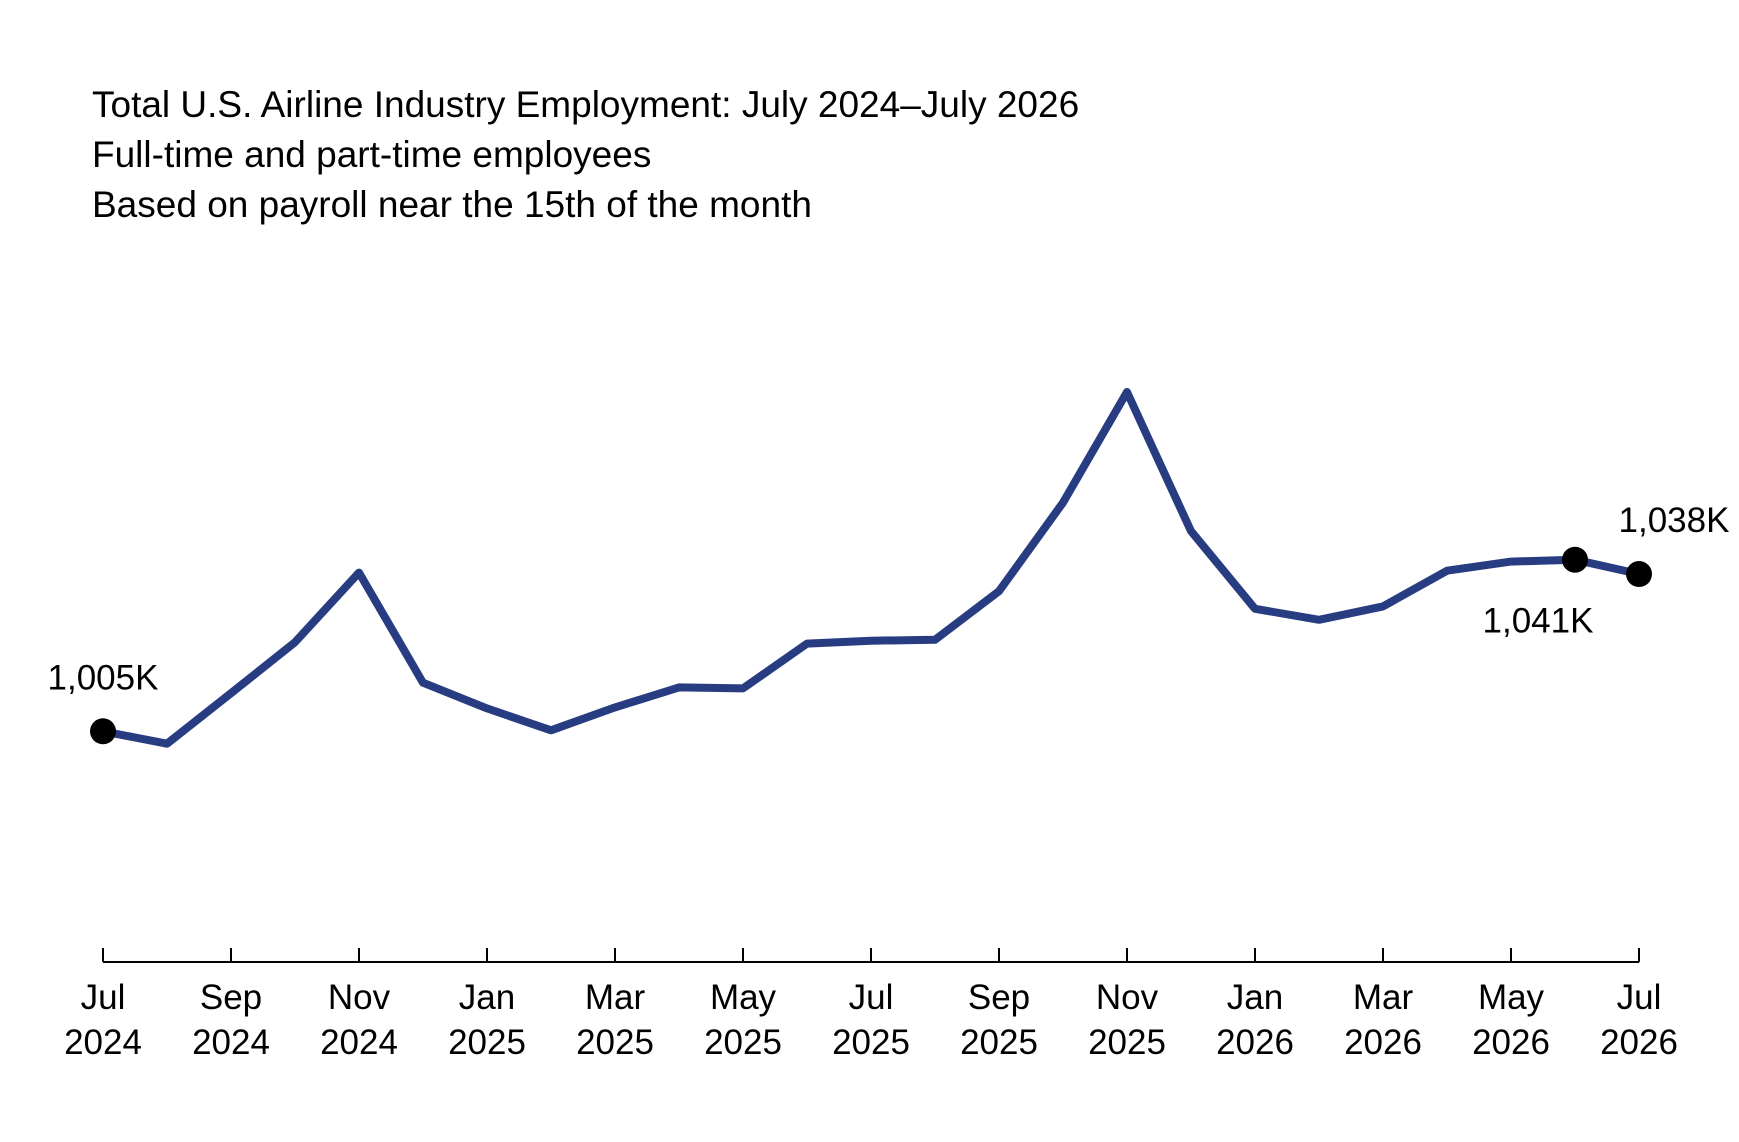 This screenshot has height=1142, width=1739. I want to click on annotation-label: 1,041K, so click(1538, 621).